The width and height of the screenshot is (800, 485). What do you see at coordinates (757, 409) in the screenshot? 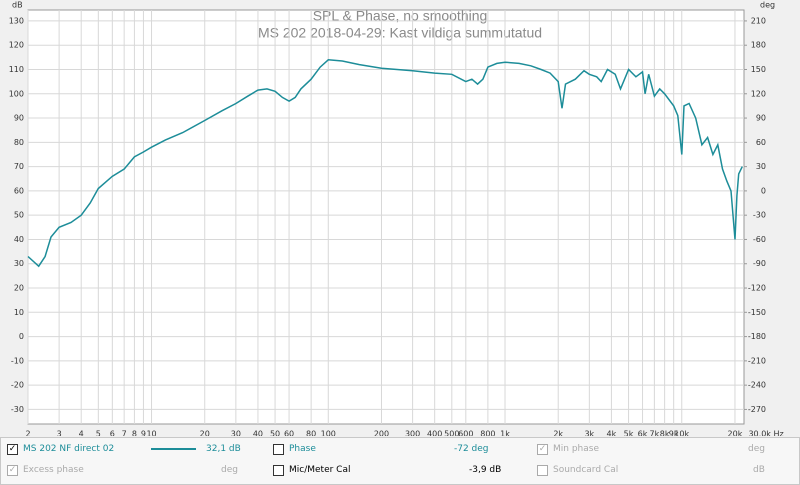
I see `y2-tick-label: -270` at bounding box center [757, 409].